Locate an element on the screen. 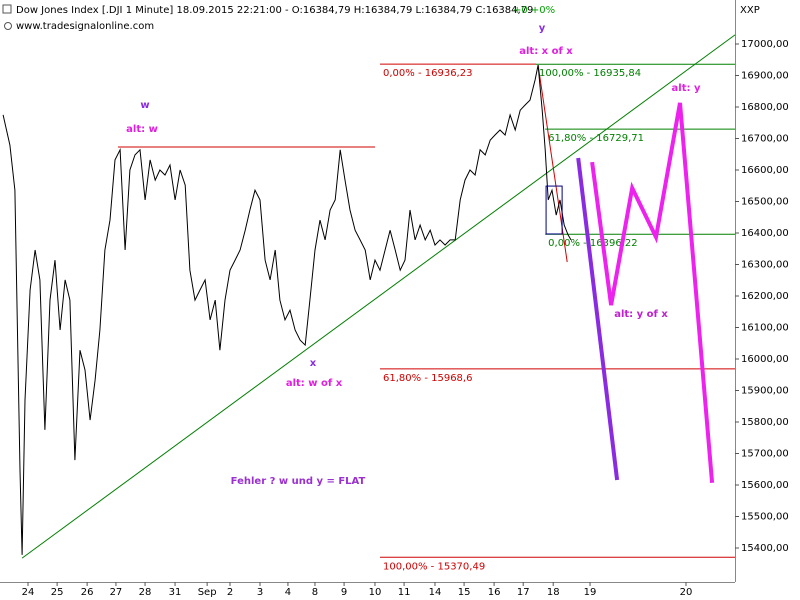 This screenshot has width=800, height=600. y-tick-label: 16400,00 is located at coordinates (765, 233).